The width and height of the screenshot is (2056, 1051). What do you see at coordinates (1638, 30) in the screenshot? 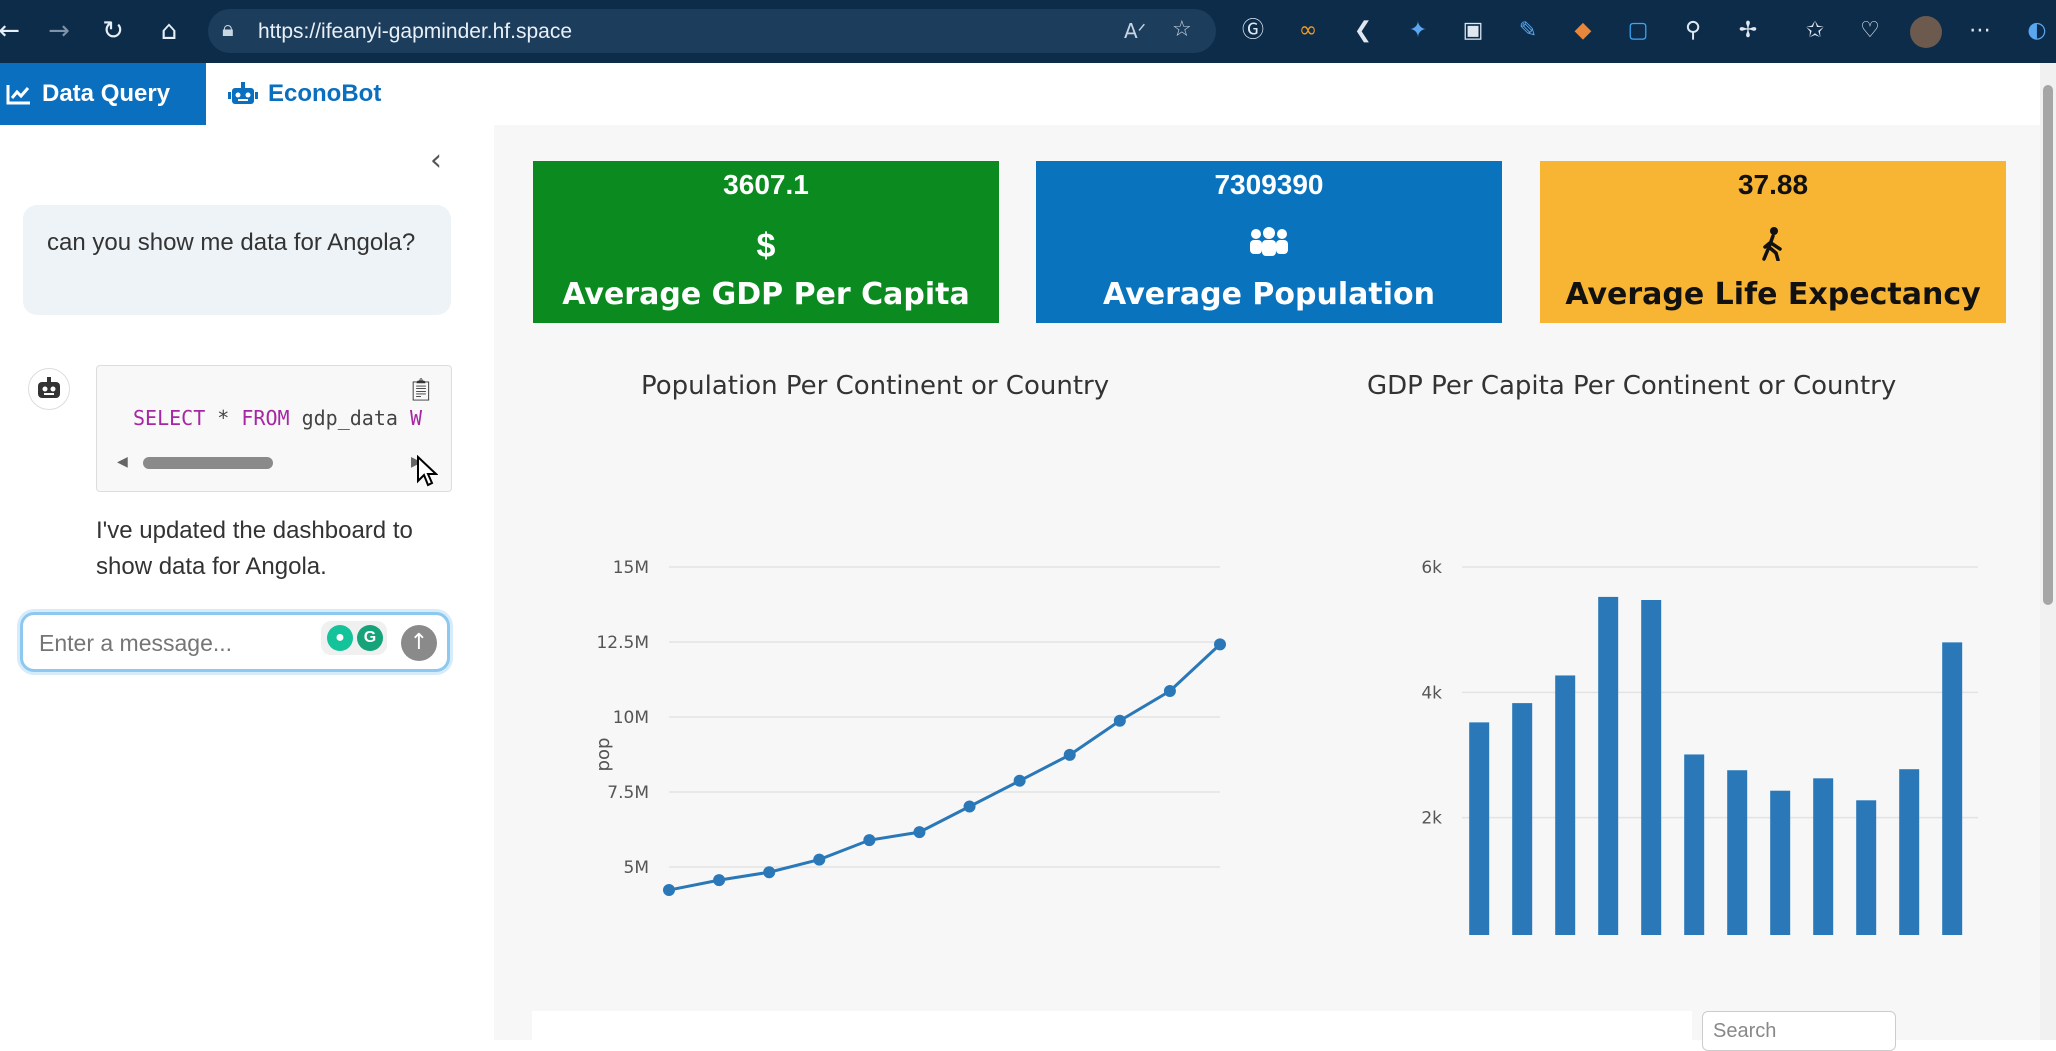
I see `chat-icon: ▢` at bounding box center [1638, 30].